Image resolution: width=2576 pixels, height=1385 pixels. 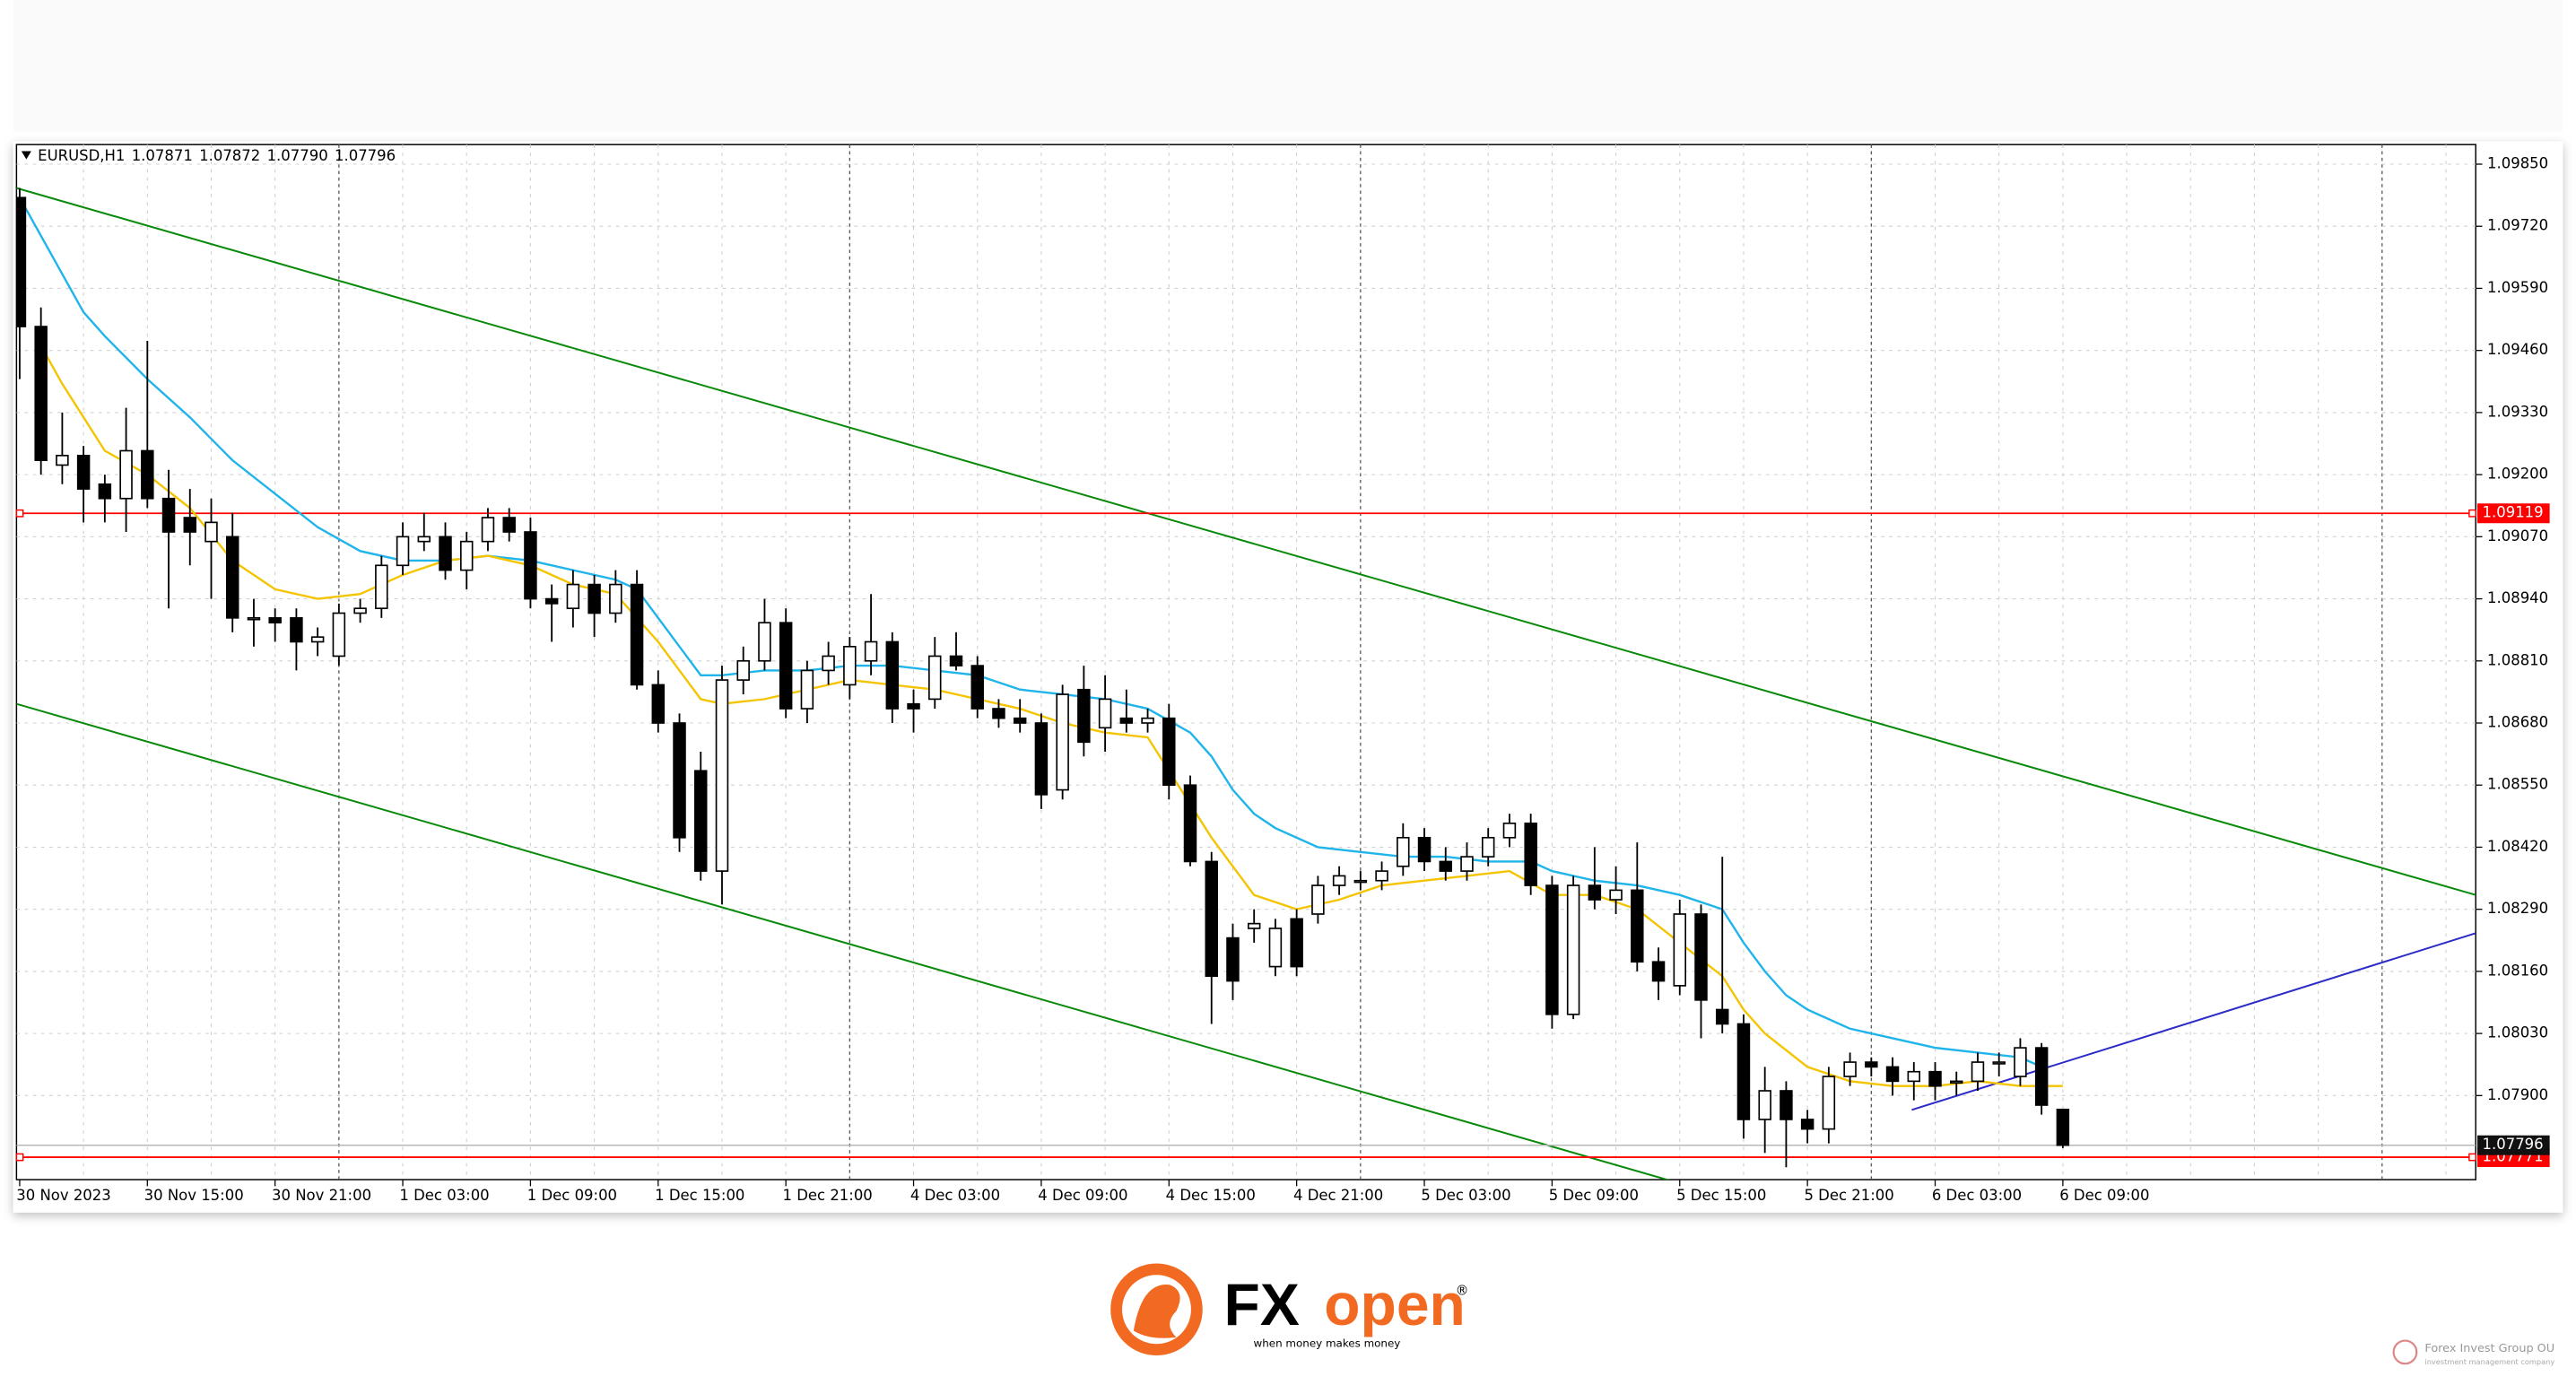 I want to click on x-tick-label: 5 Dec 15:00, so click(x=1721, y=1195).